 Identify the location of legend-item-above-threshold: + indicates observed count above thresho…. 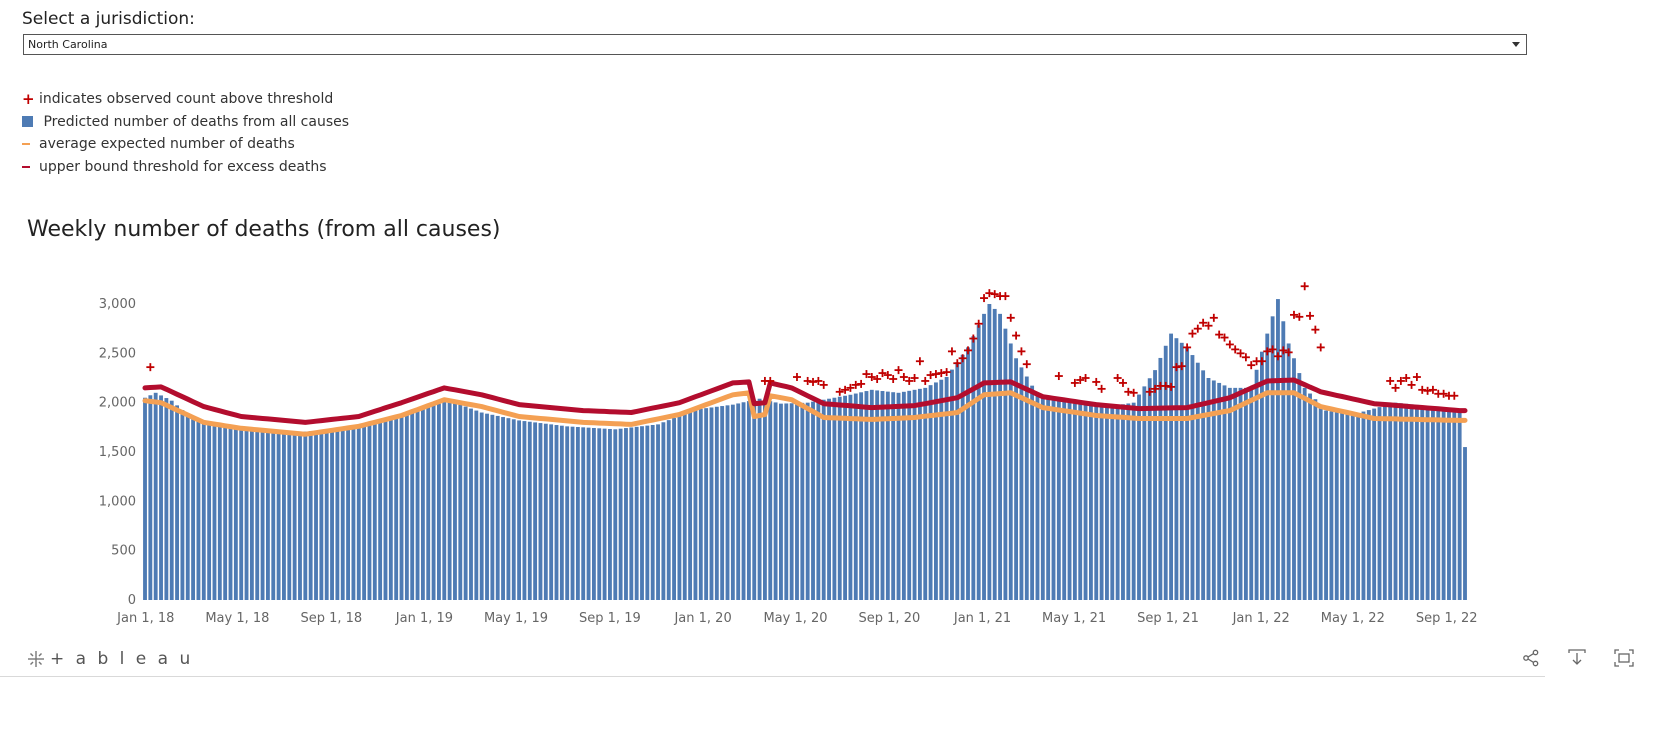
(185, 99).